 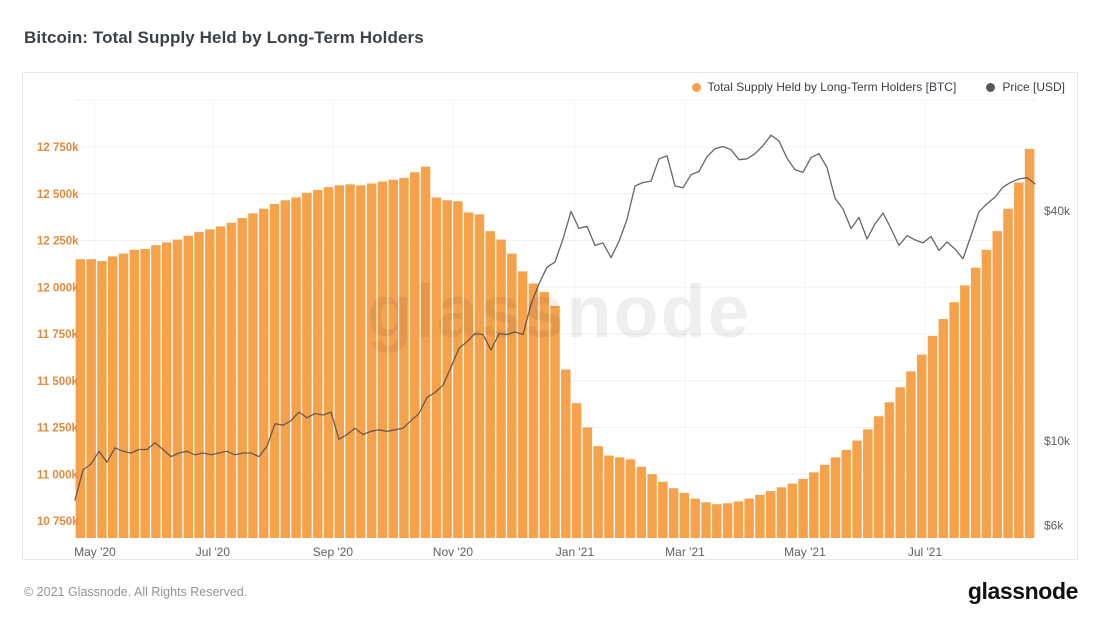 I want to click on svg-text: May '21, so click(x=805, y=552).